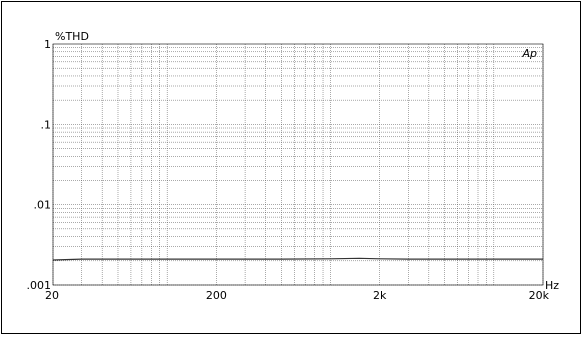 This screenshot has height=337, width=584. I want to click on y-tick-label: .01, so click(43, 205).